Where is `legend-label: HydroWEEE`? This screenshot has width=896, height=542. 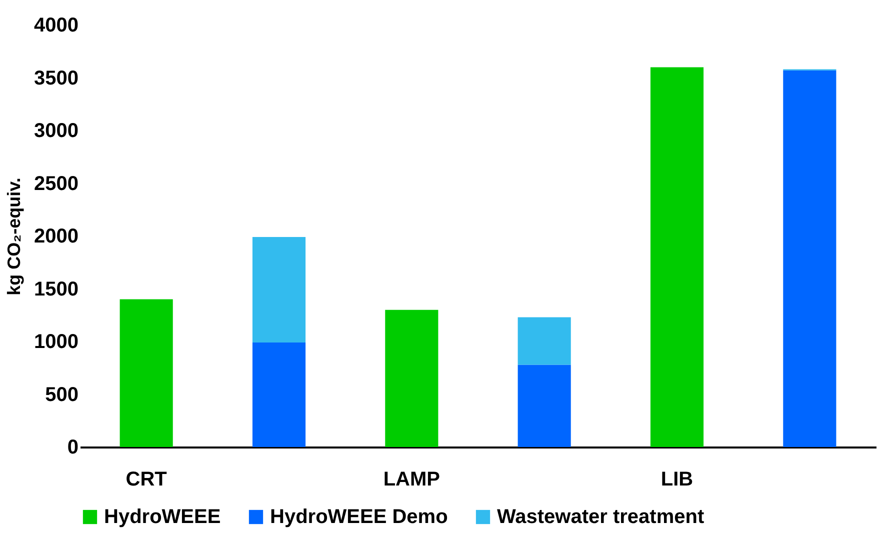 legend-label: HydroWEEE is located at coordinates (162, 517).